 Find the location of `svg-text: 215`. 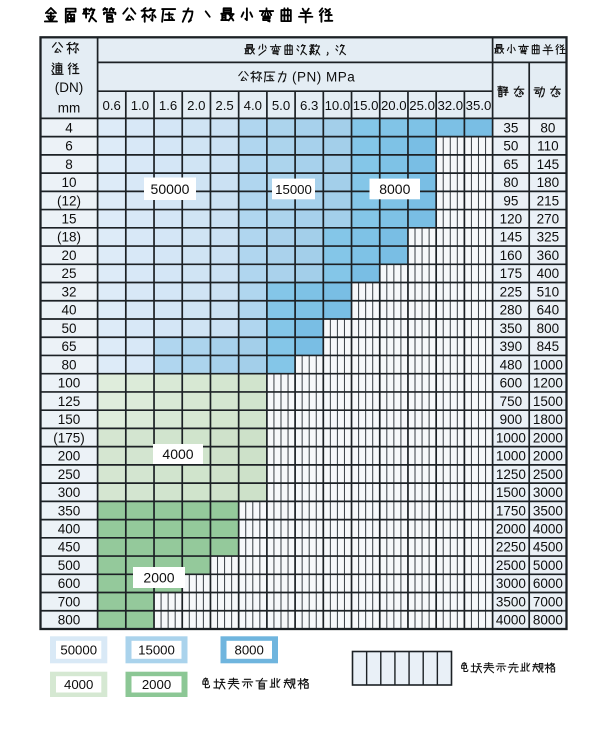

svg-text: 215 is located at coordinates (548, 200).